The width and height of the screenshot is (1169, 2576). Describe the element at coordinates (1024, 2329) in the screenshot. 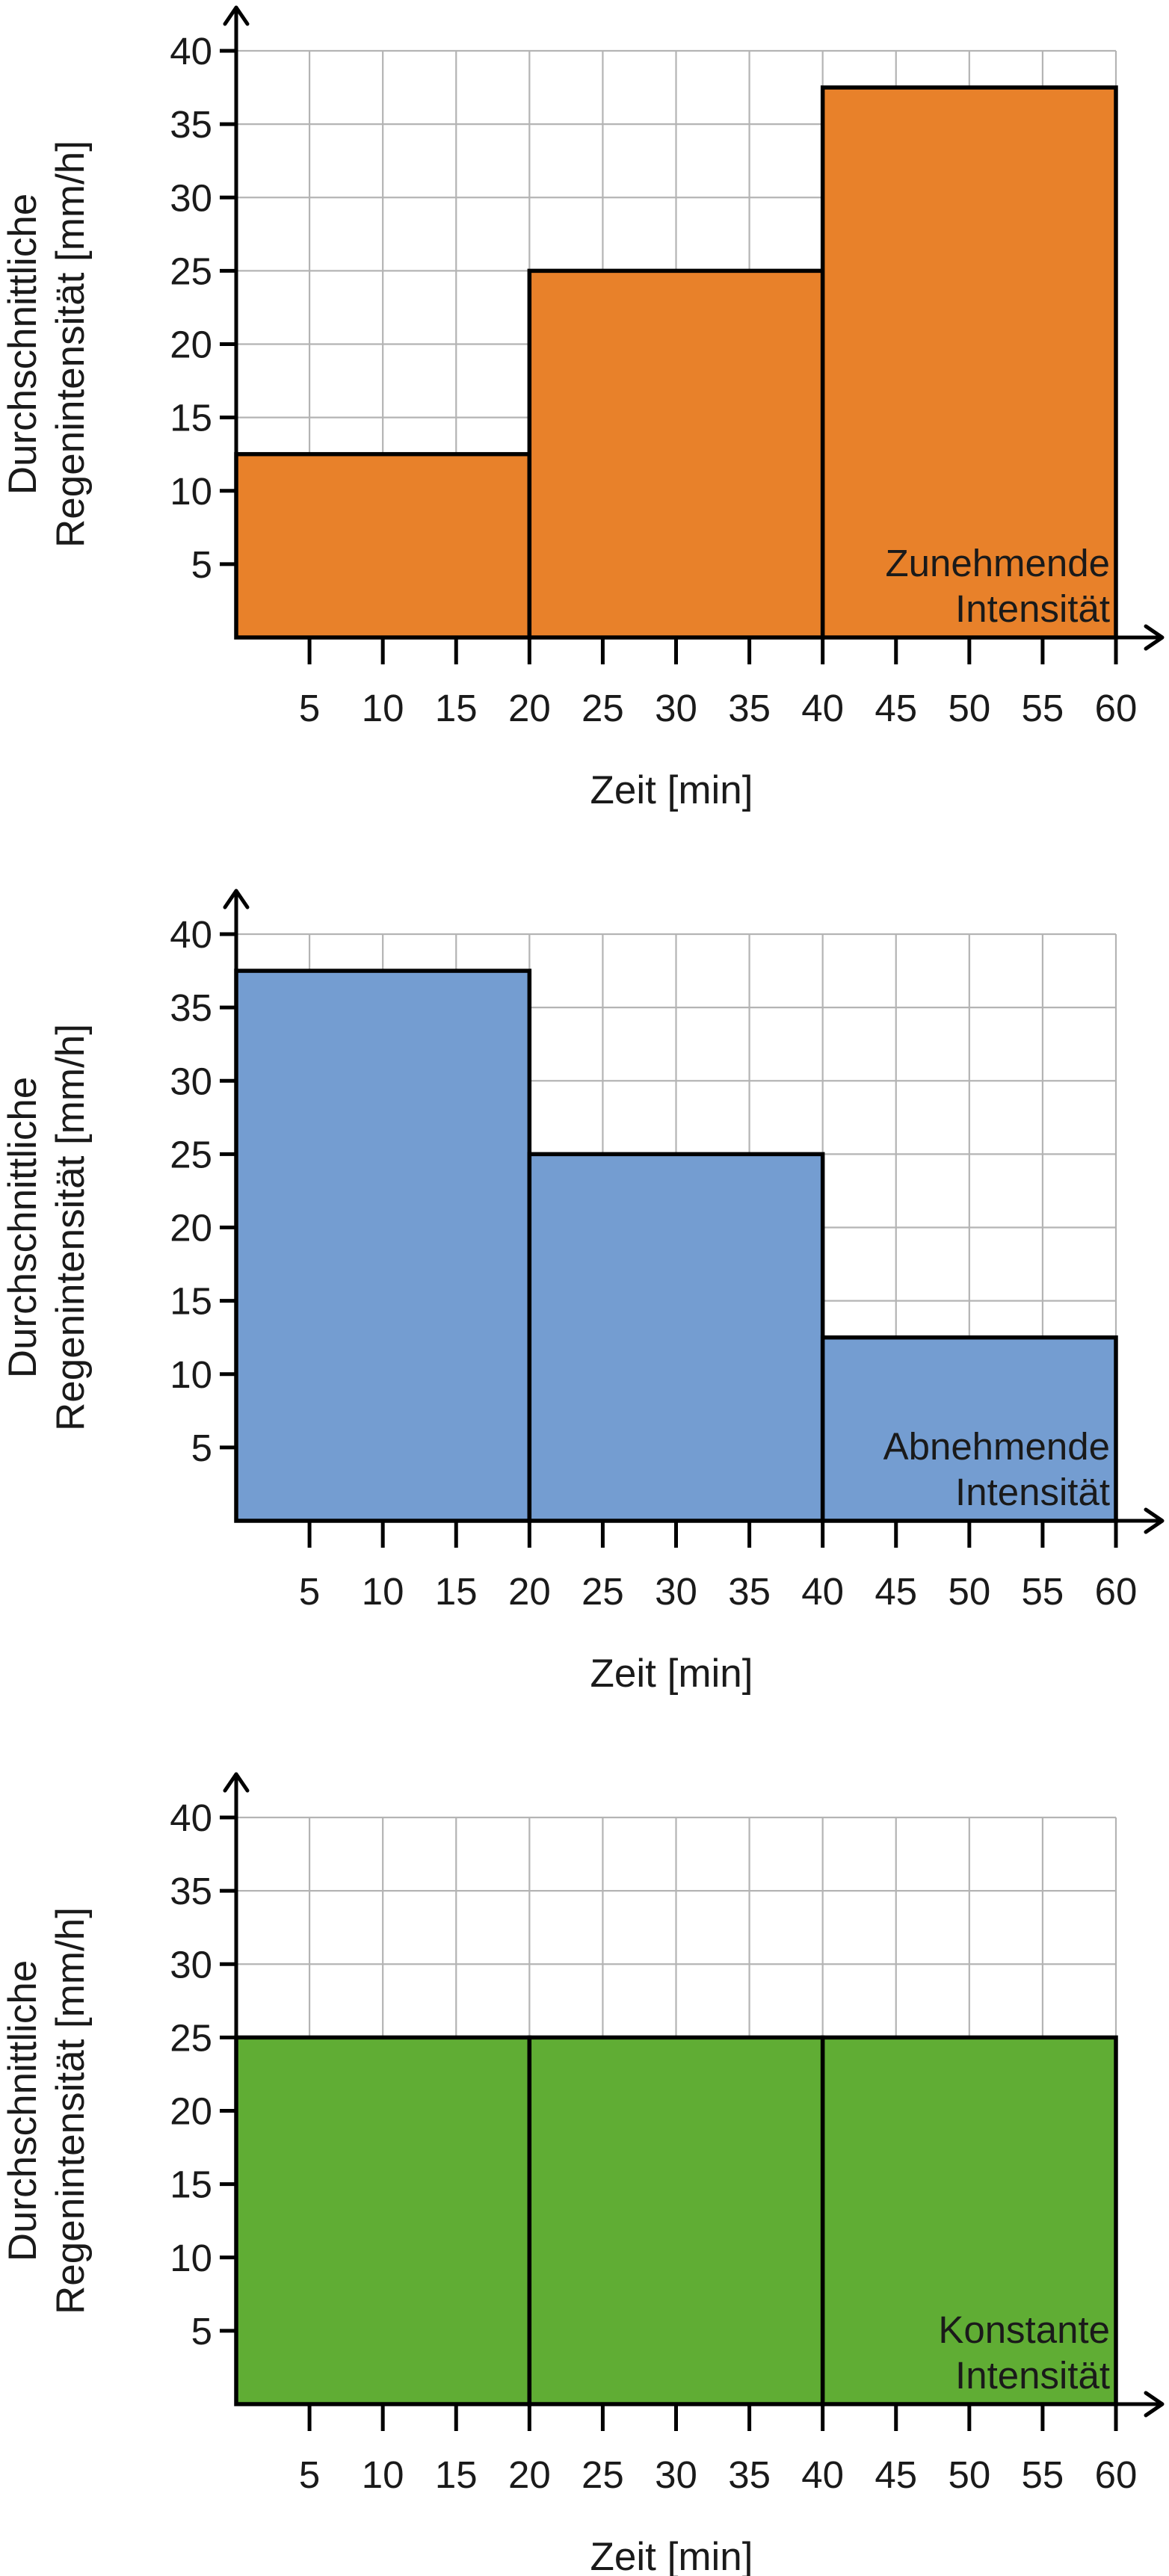

I see `annotation-line-1: Konstante` at that location.